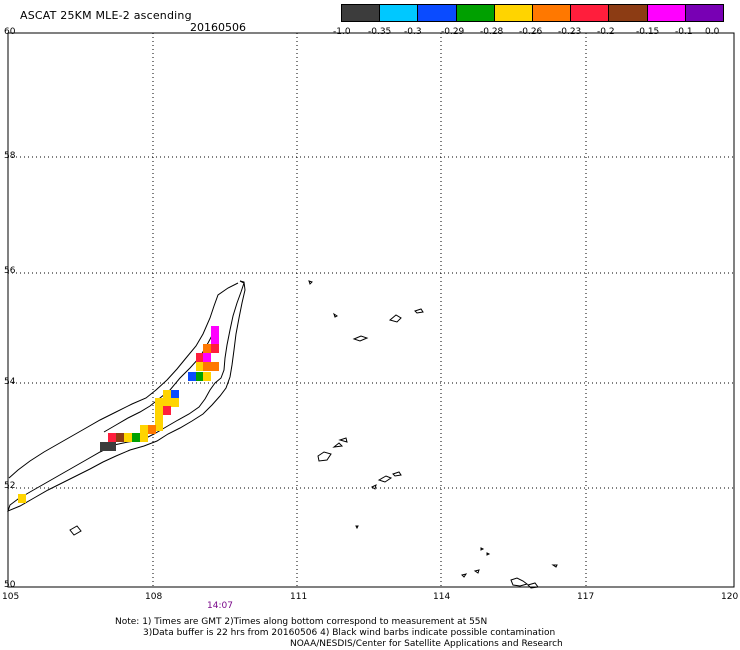 Image resolution: width=740 pixels, height=650 pixels. I want to click on legend-label-4: -0.28, so click(492, 32).